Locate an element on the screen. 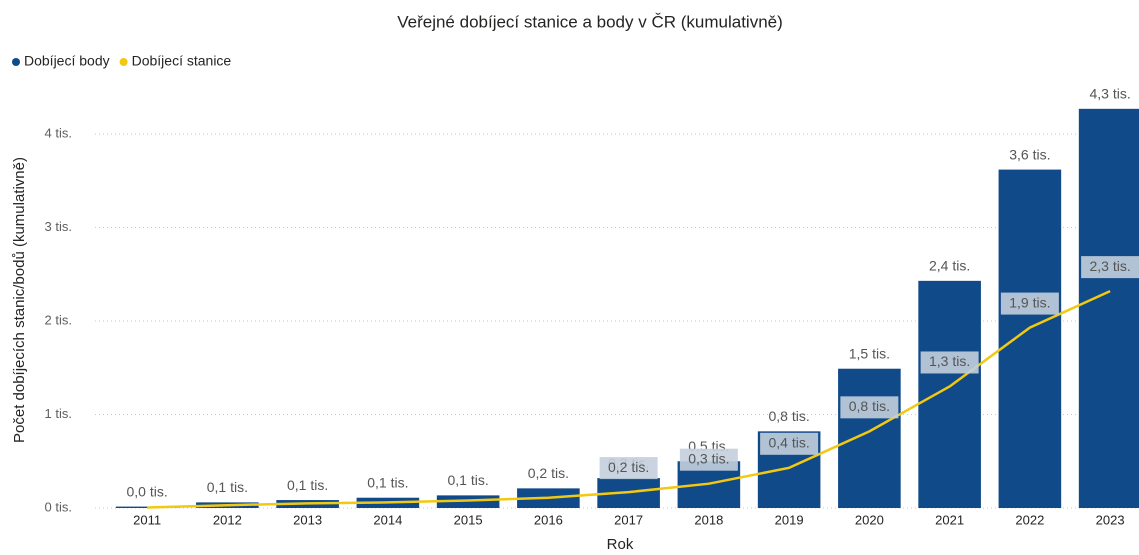 The width and height of the screenshot is (1139, 555). x-tick-label: 2022 is located at coordinates (1029, 519).